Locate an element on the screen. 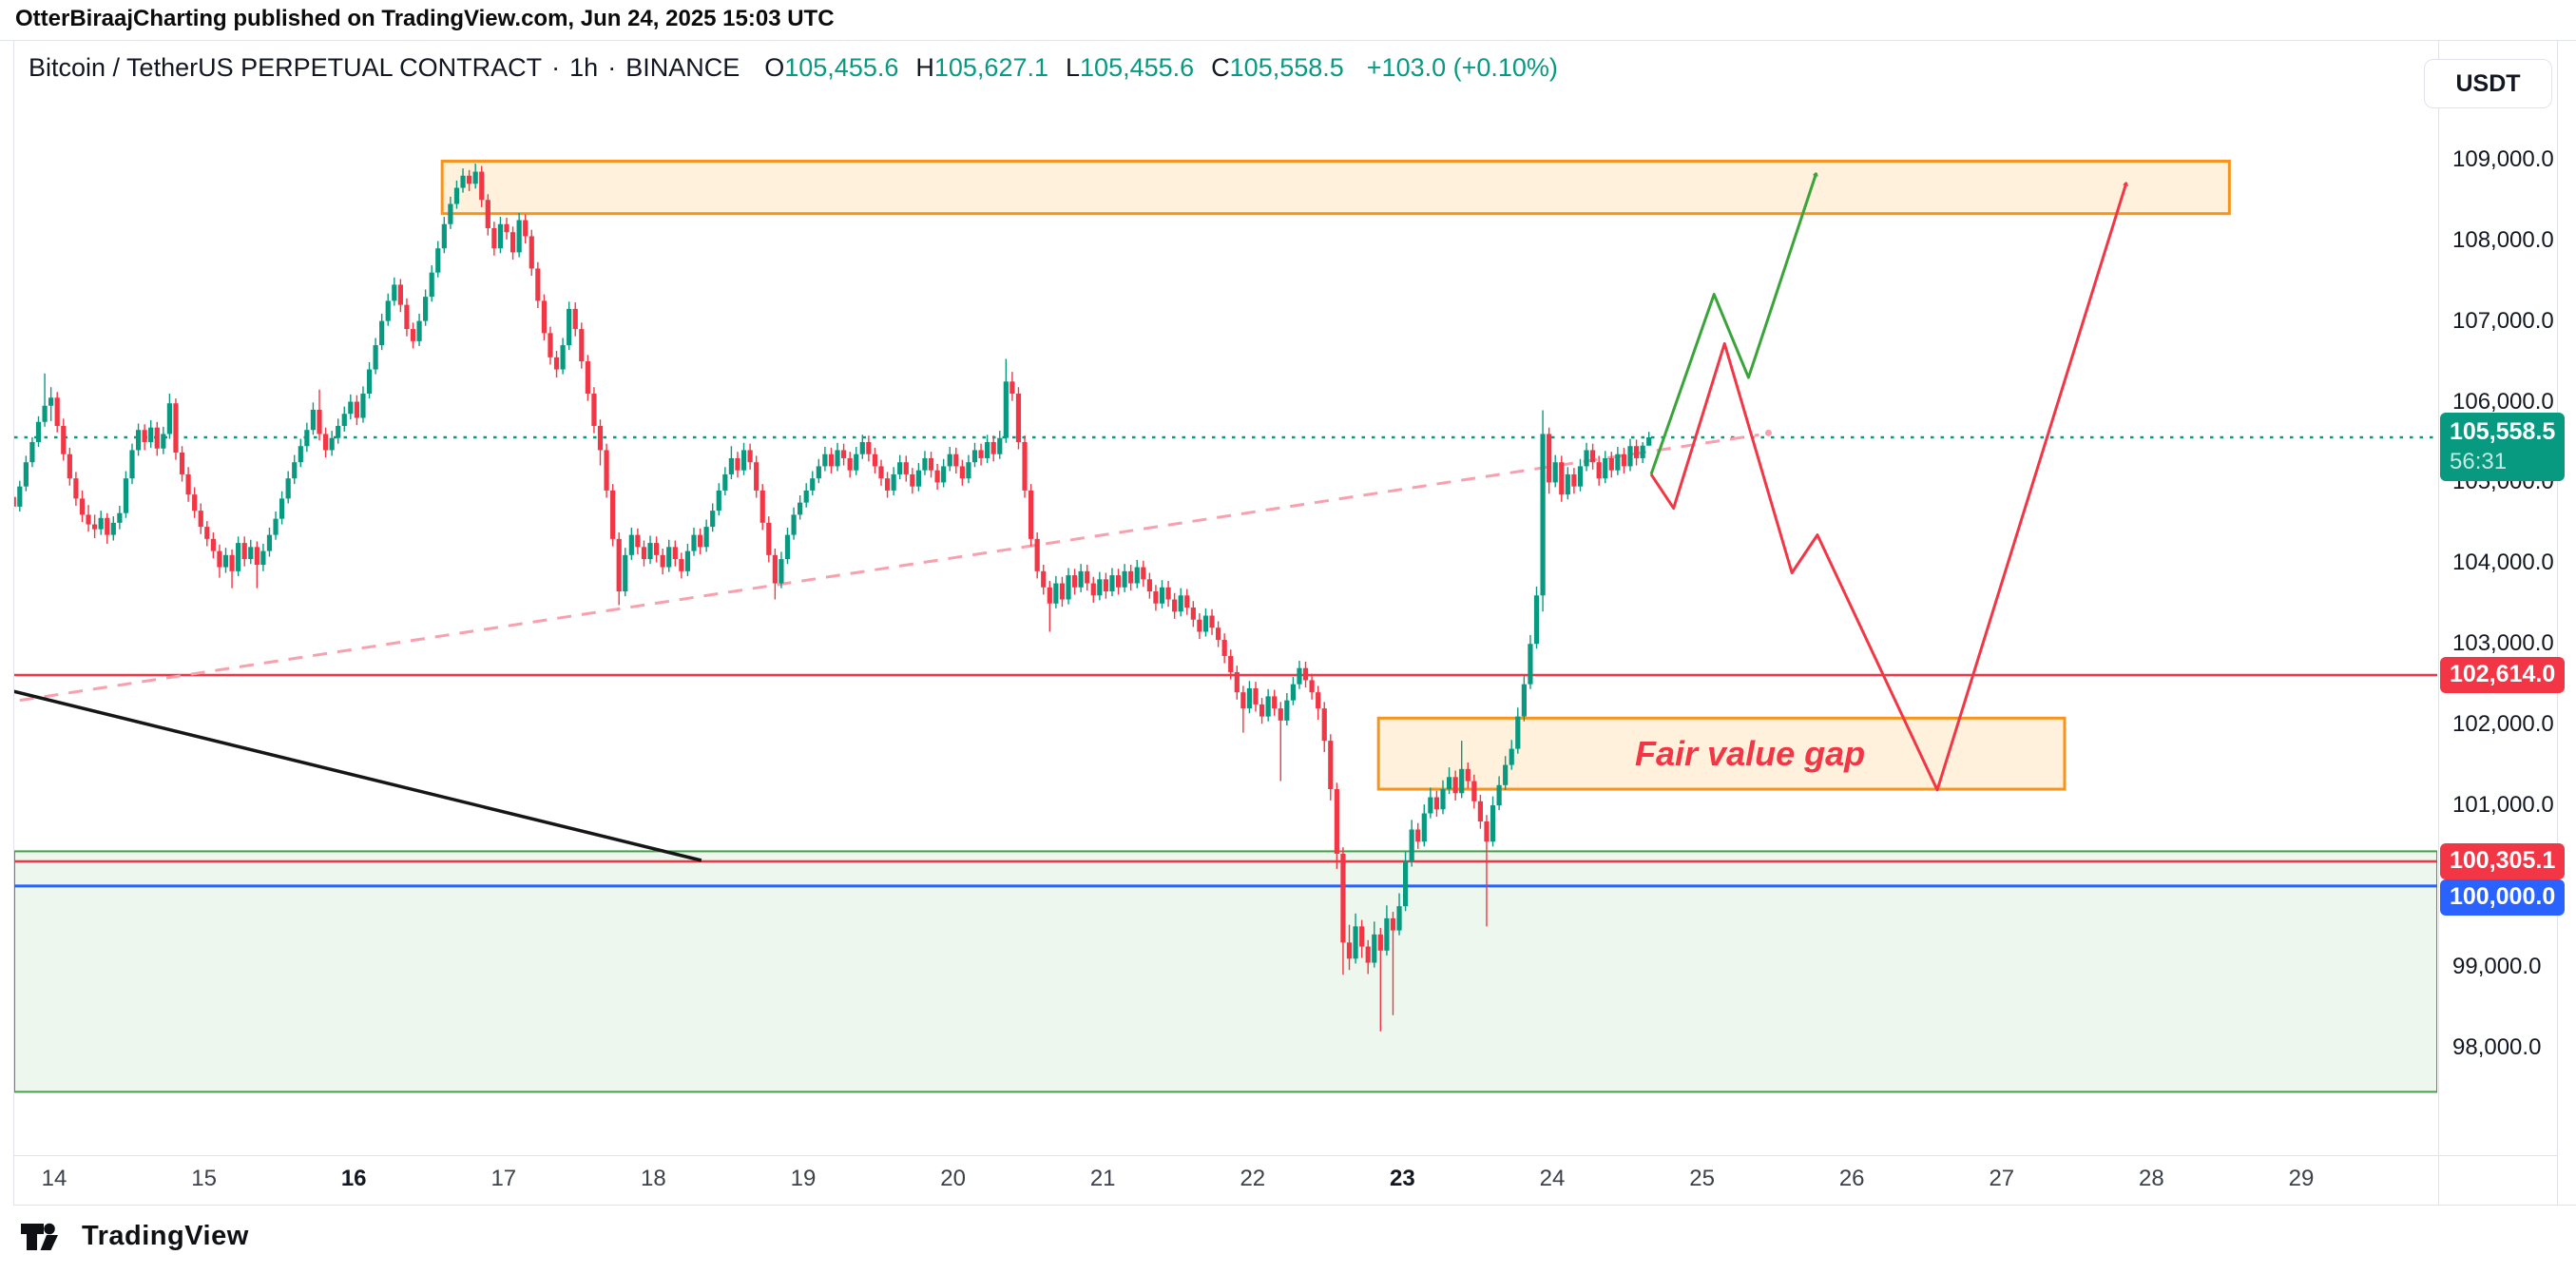  time-tick-label: 19 is located at coordinates (803, 1178).